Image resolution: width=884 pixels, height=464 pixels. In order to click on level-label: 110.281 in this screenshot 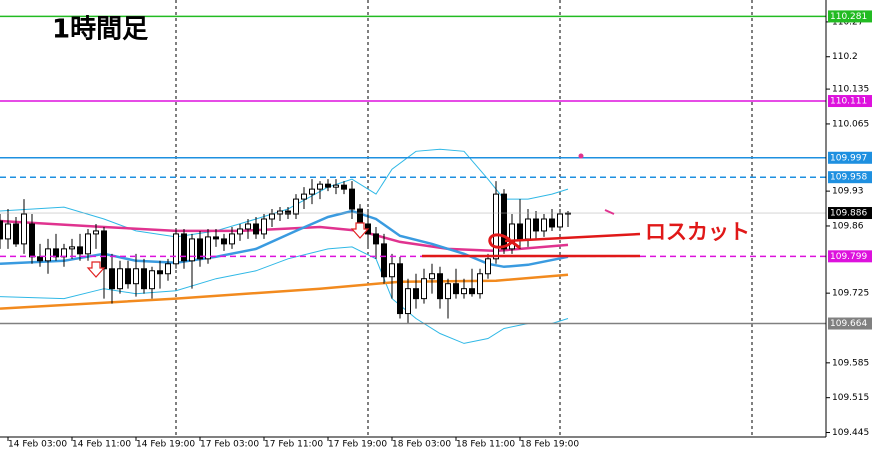, I will do `click(848, 17)`.